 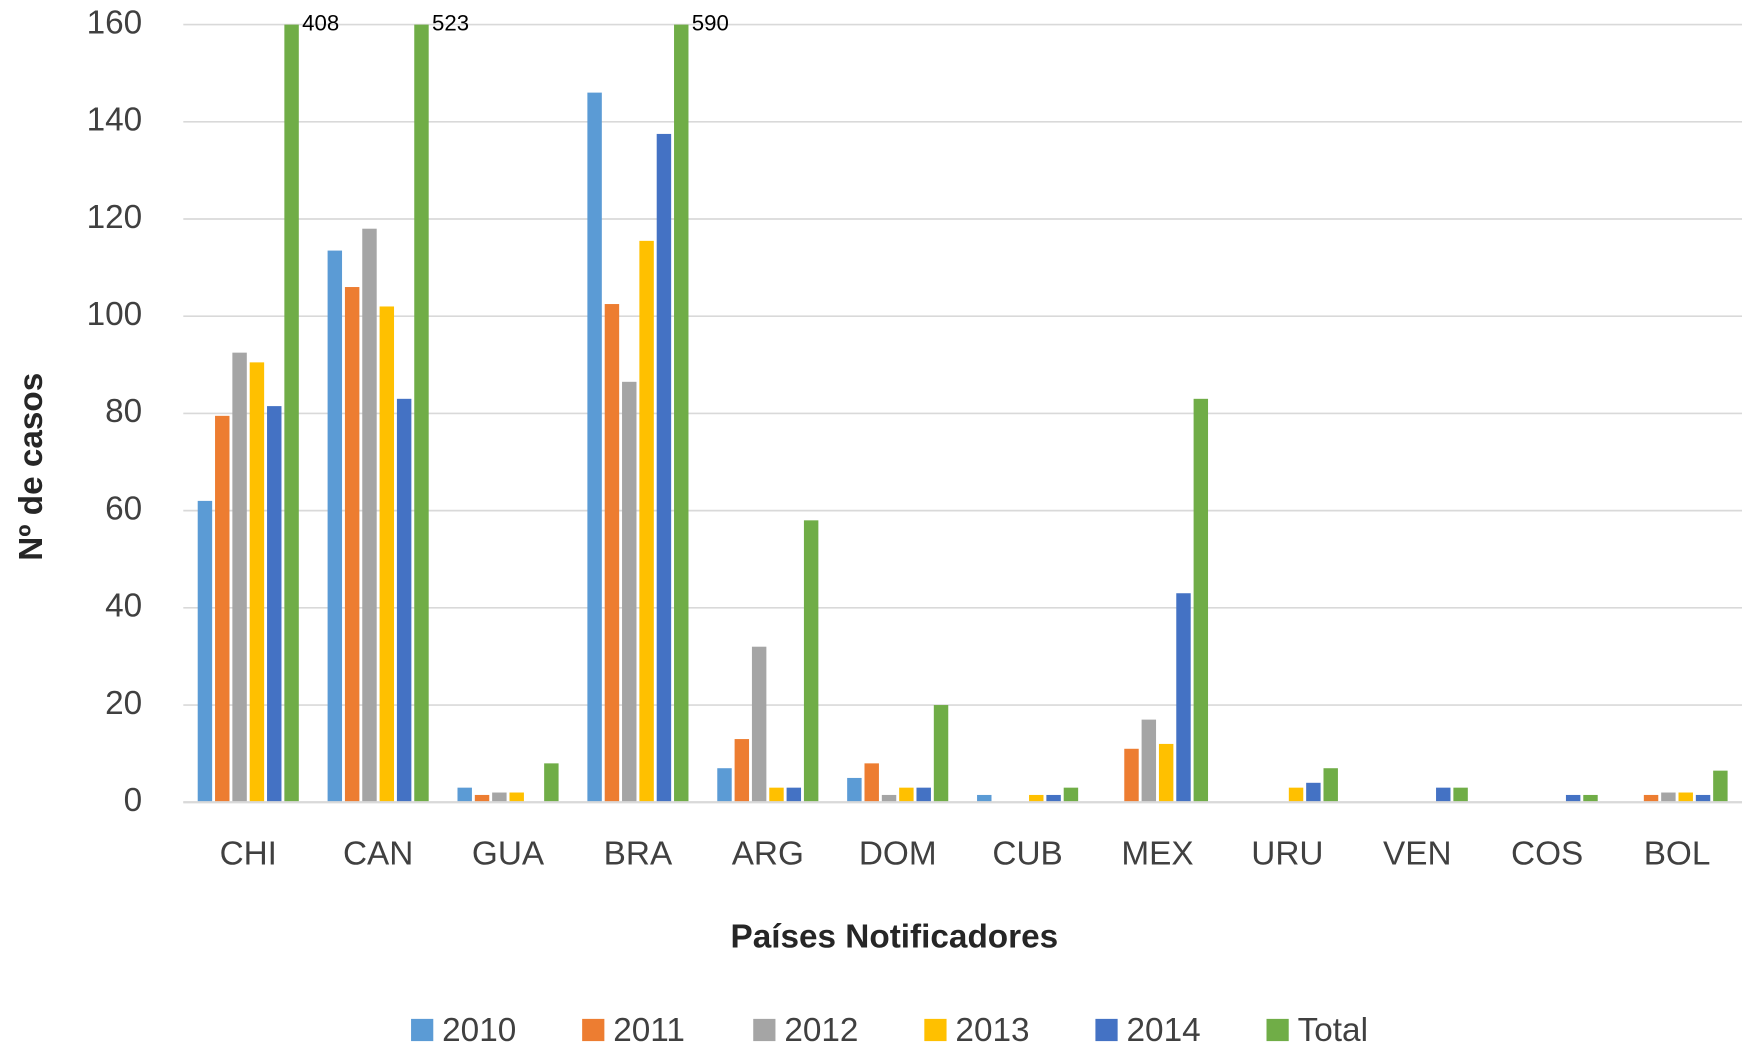 I want to click on legend-label: 2011, so click(x=649, y=1030).